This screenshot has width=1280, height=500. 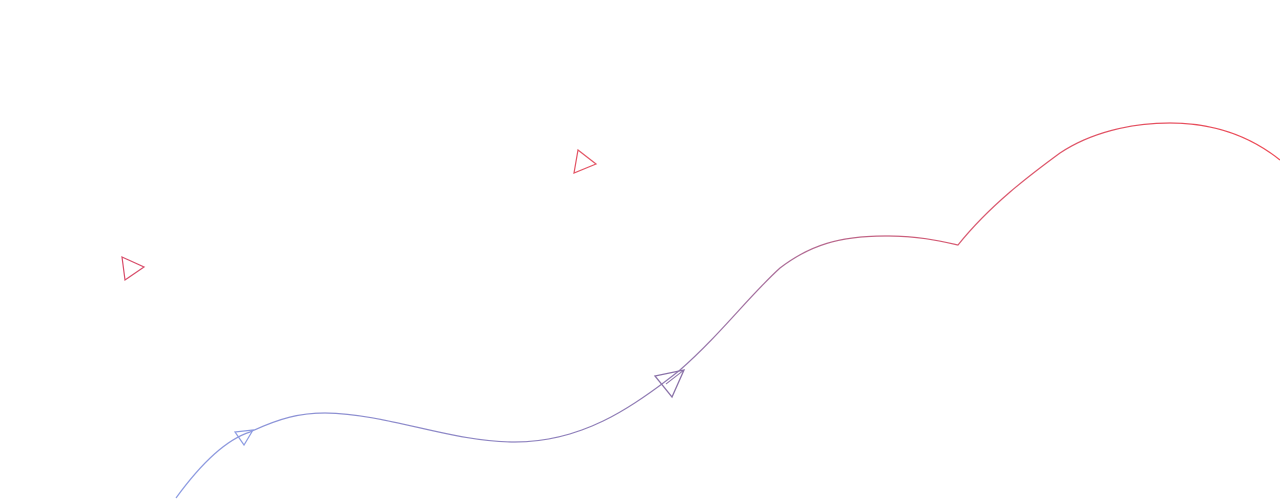 I want to click on plane-small, so click(x=244, y=438).